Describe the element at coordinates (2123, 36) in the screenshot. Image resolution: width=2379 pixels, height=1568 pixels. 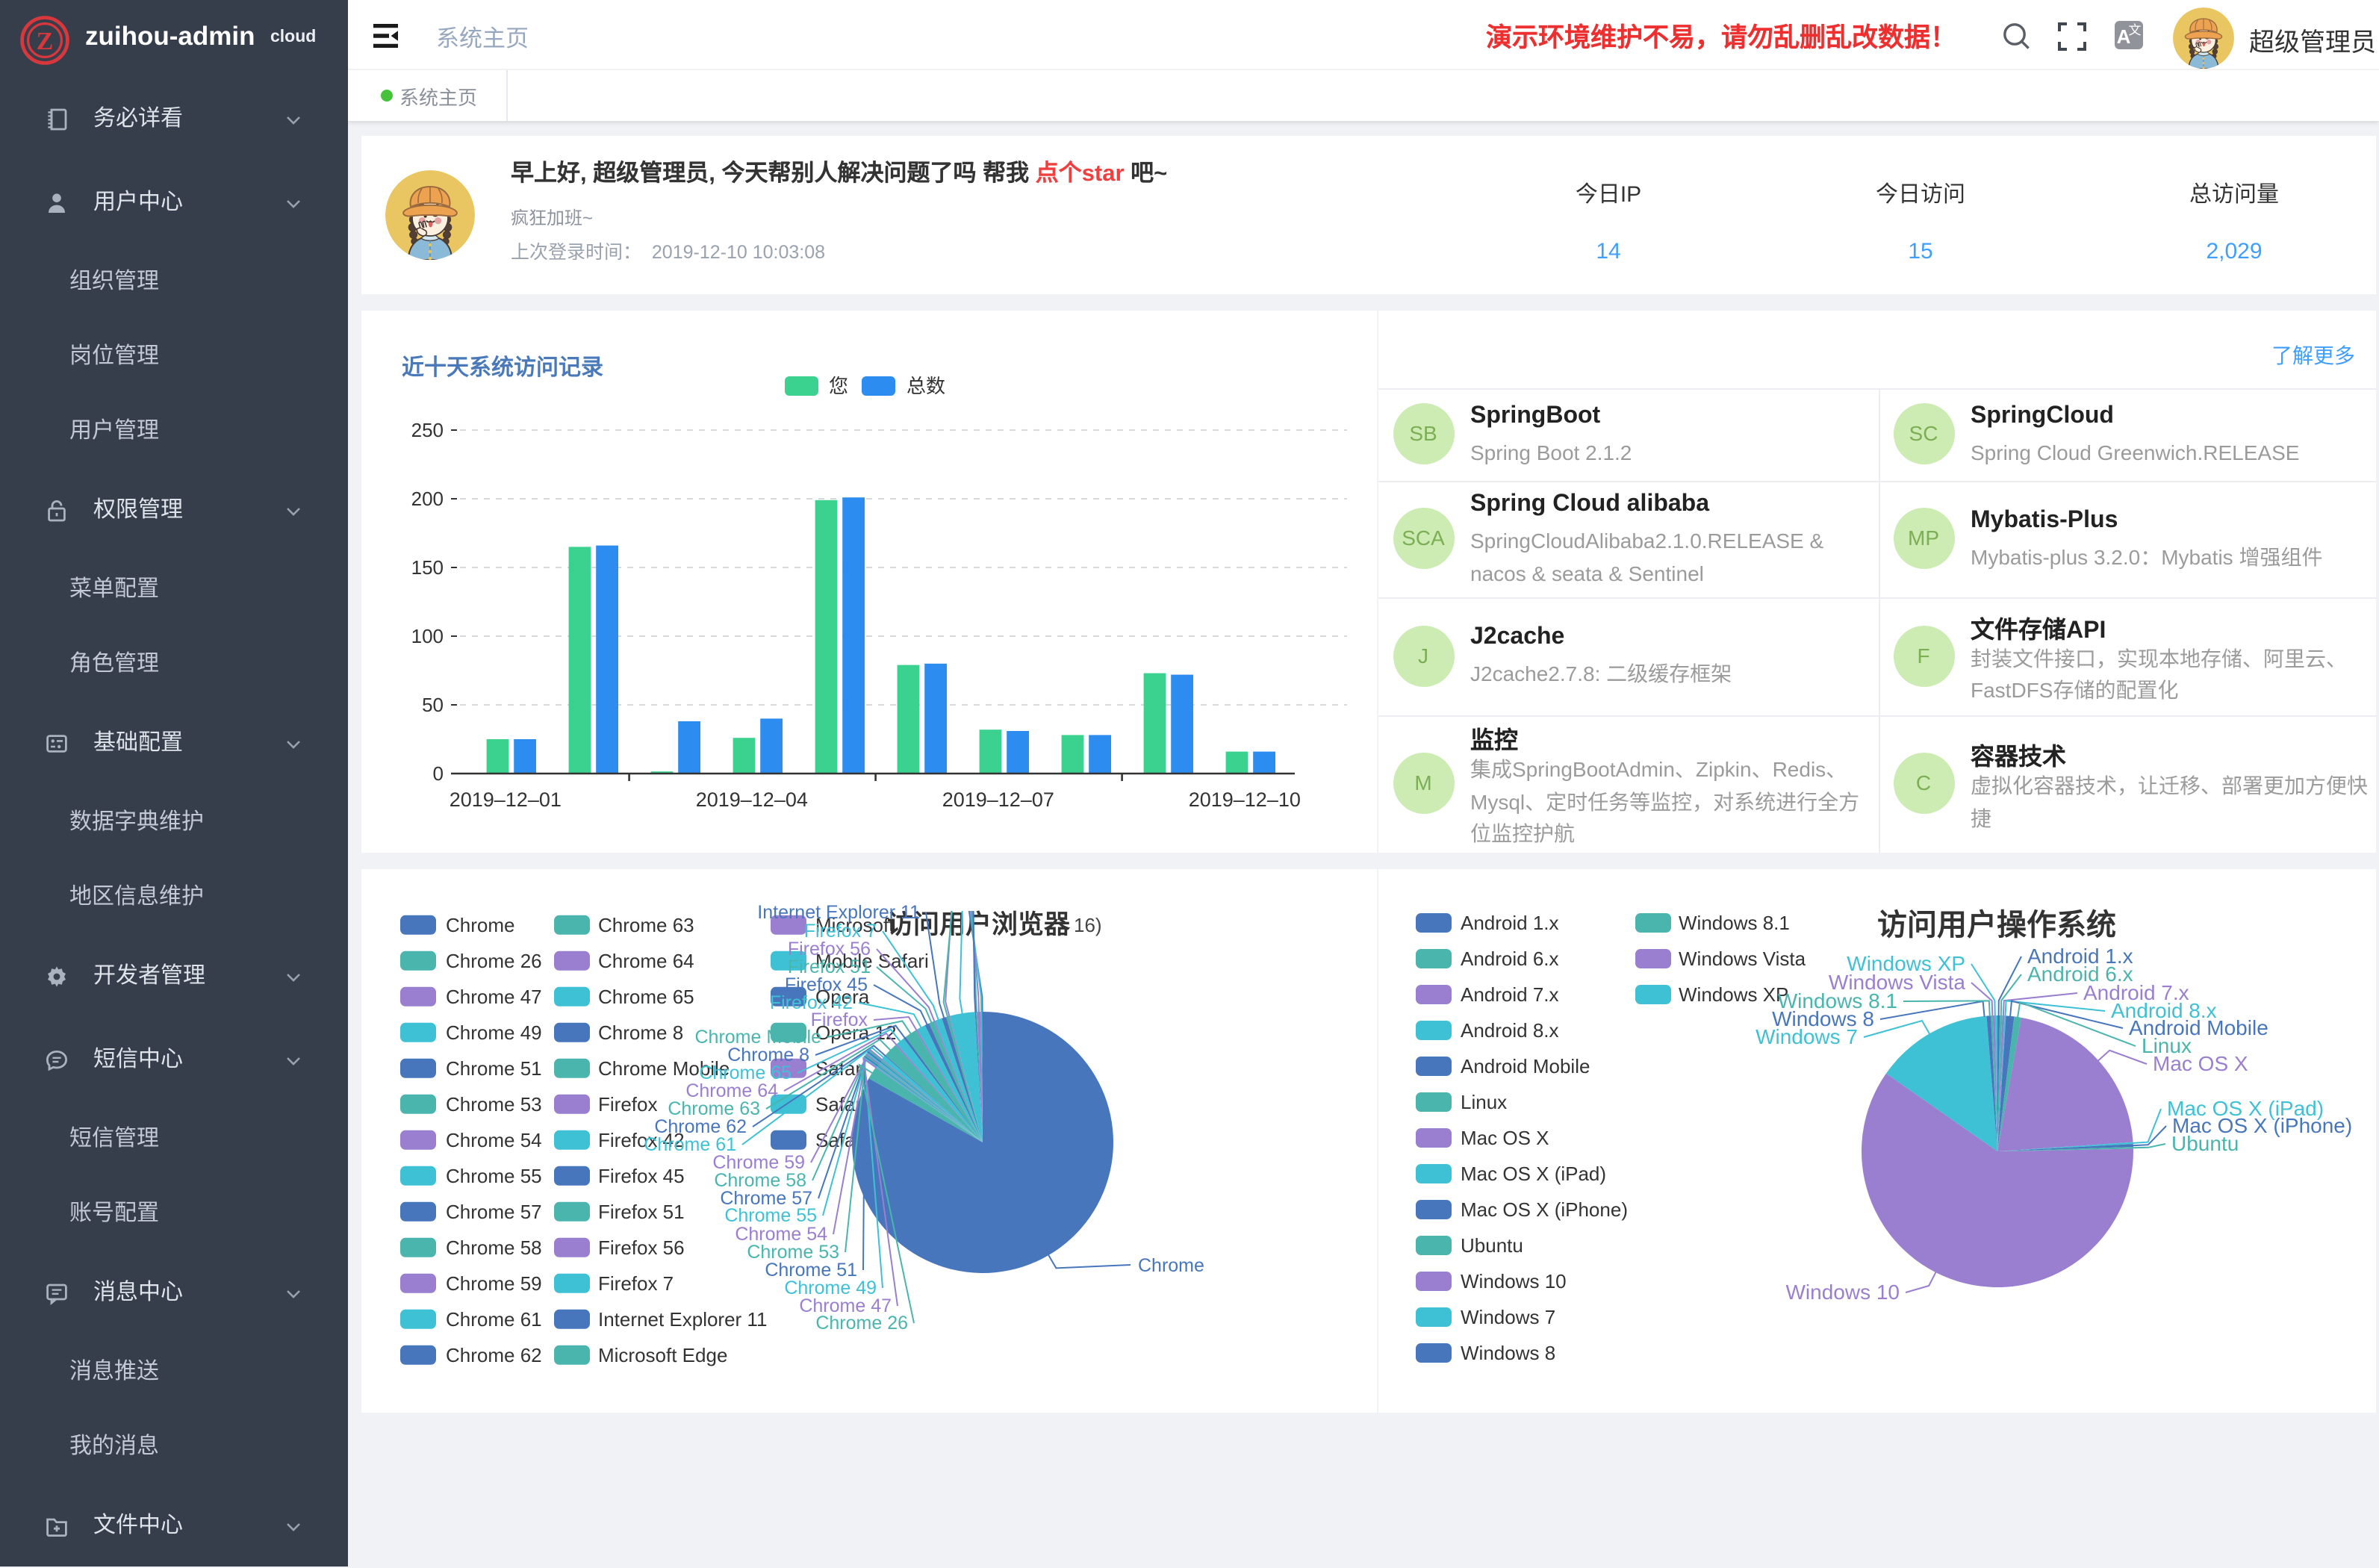
I see `svg-text: A` at that location.